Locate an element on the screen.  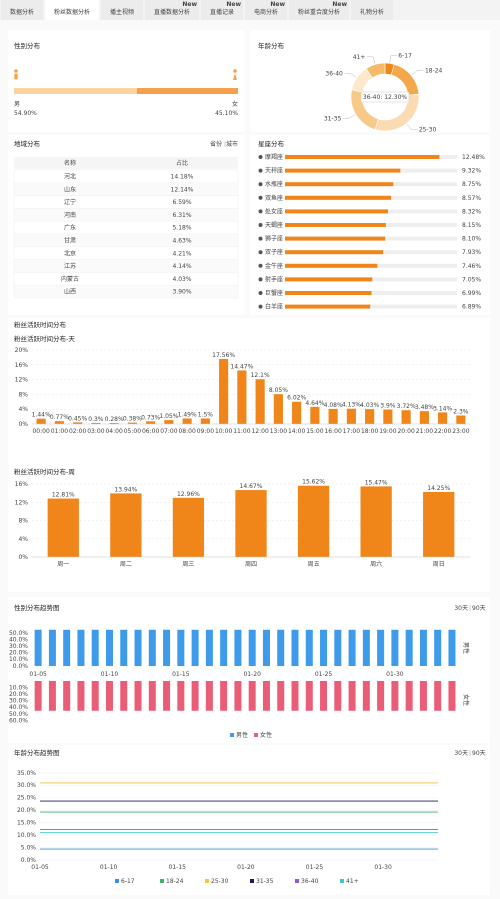
x-tick-label: 01-10 is located at coordinates (109, 867).